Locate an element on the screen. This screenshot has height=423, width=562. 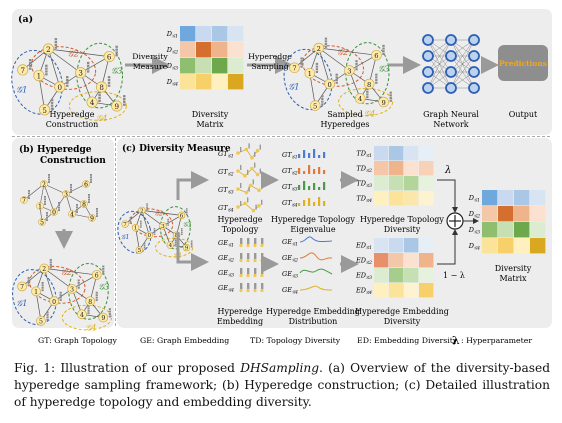
embedding-diversity-matrix: ED𝒢1 ED𝒢2 ED𝒢3 ED𝒢4 is located at coordinates (394, 268).